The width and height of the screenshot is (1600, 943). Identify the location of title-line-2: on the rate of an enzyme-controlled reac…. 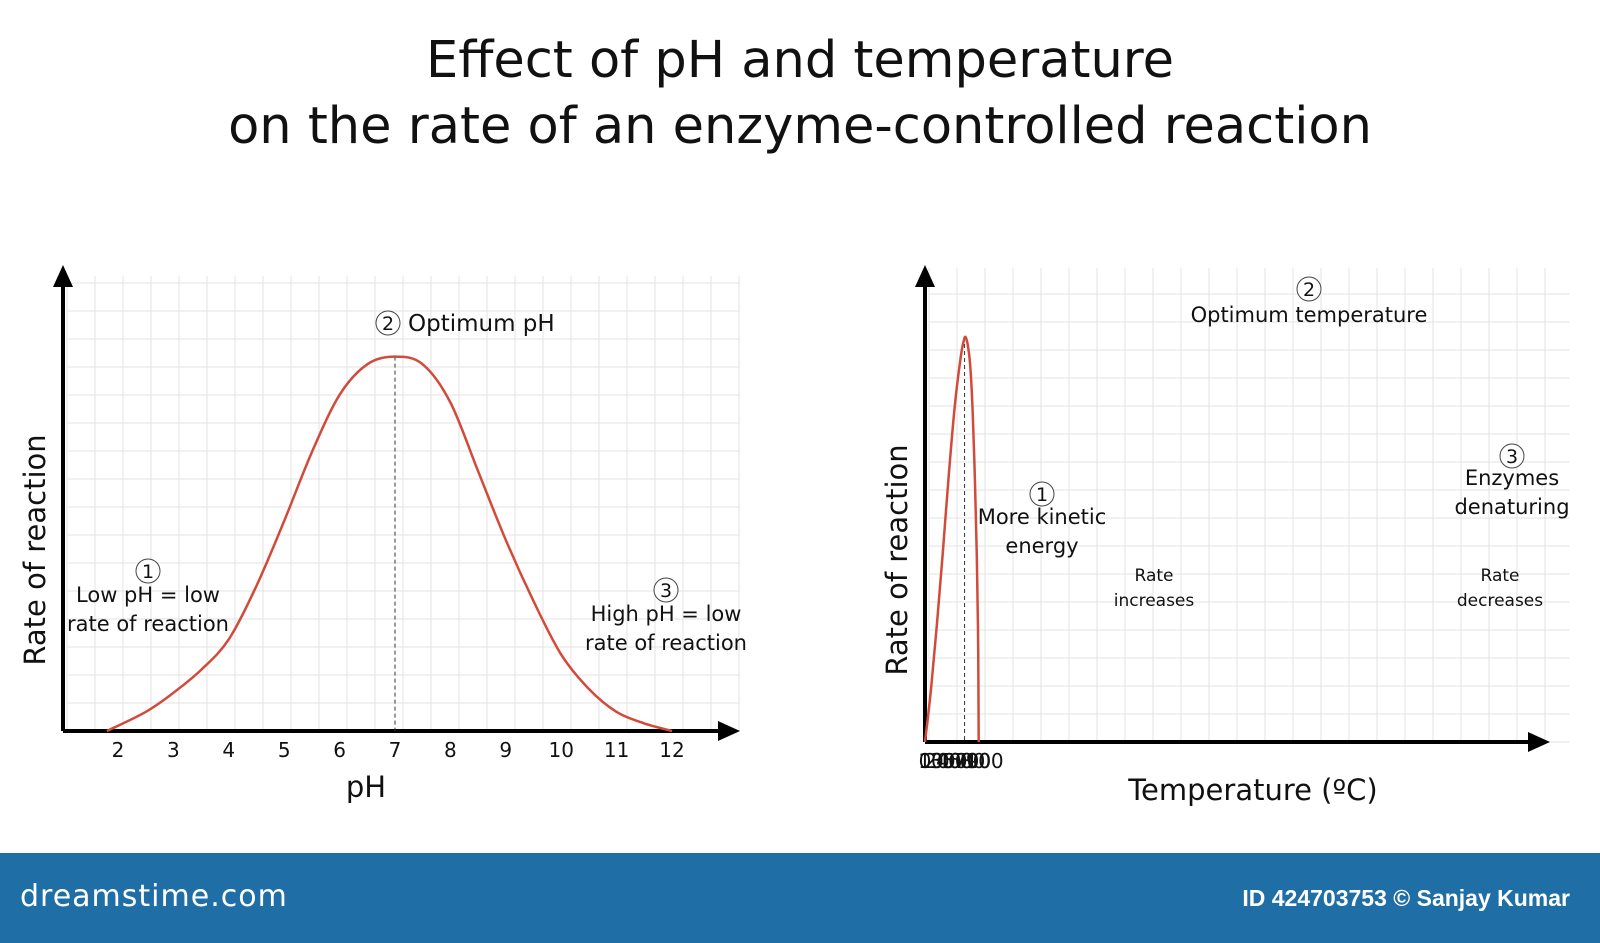
(800, 126).